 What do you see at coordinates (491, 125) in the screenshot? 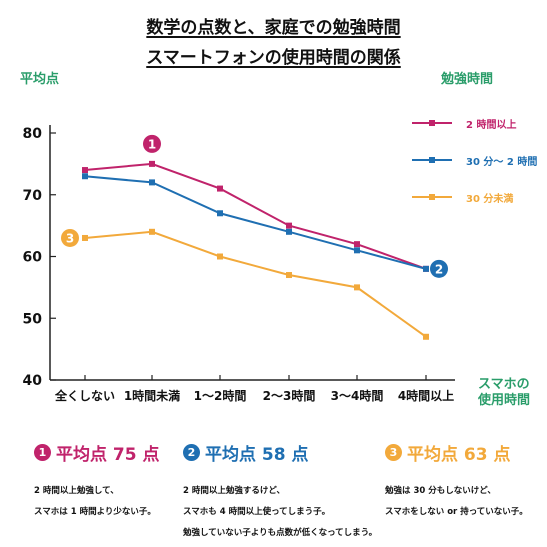
I see `legend-label: 2 時間以上` at bounding box center [491, 125].